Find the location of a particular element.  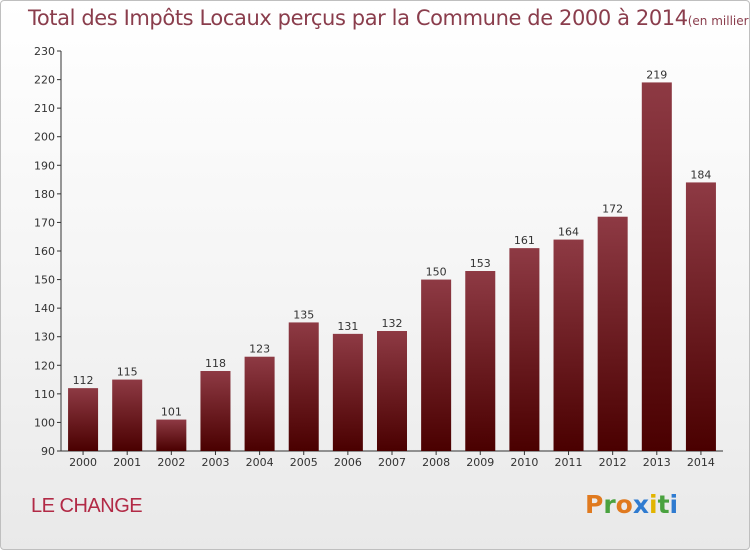

data-label: 131 is located at coordinates (347, 326).